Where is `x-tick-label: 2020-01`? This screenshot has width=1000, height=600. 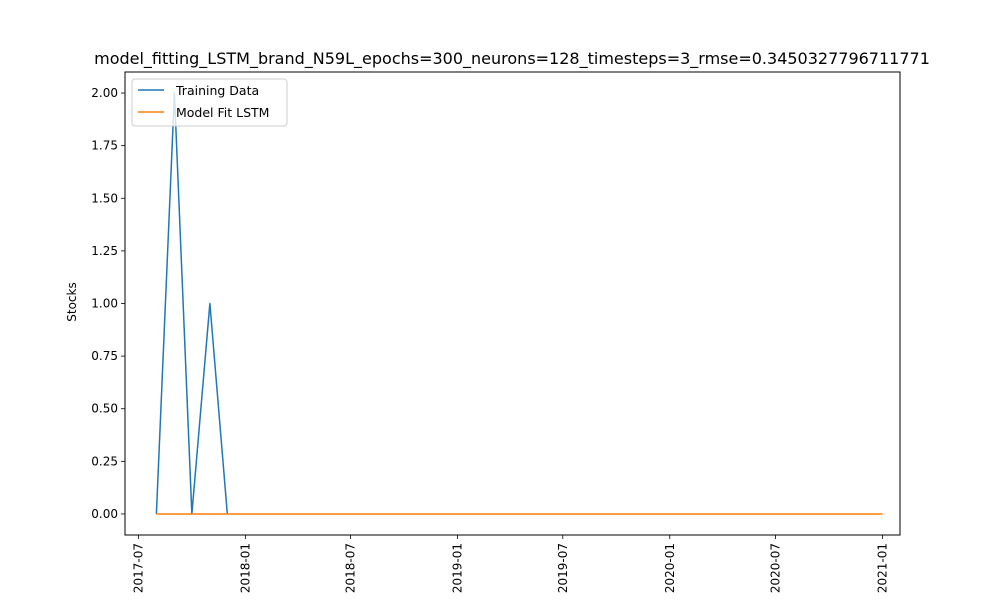
x-tick-label: 2020-01 is located at coordinates (670, 568).